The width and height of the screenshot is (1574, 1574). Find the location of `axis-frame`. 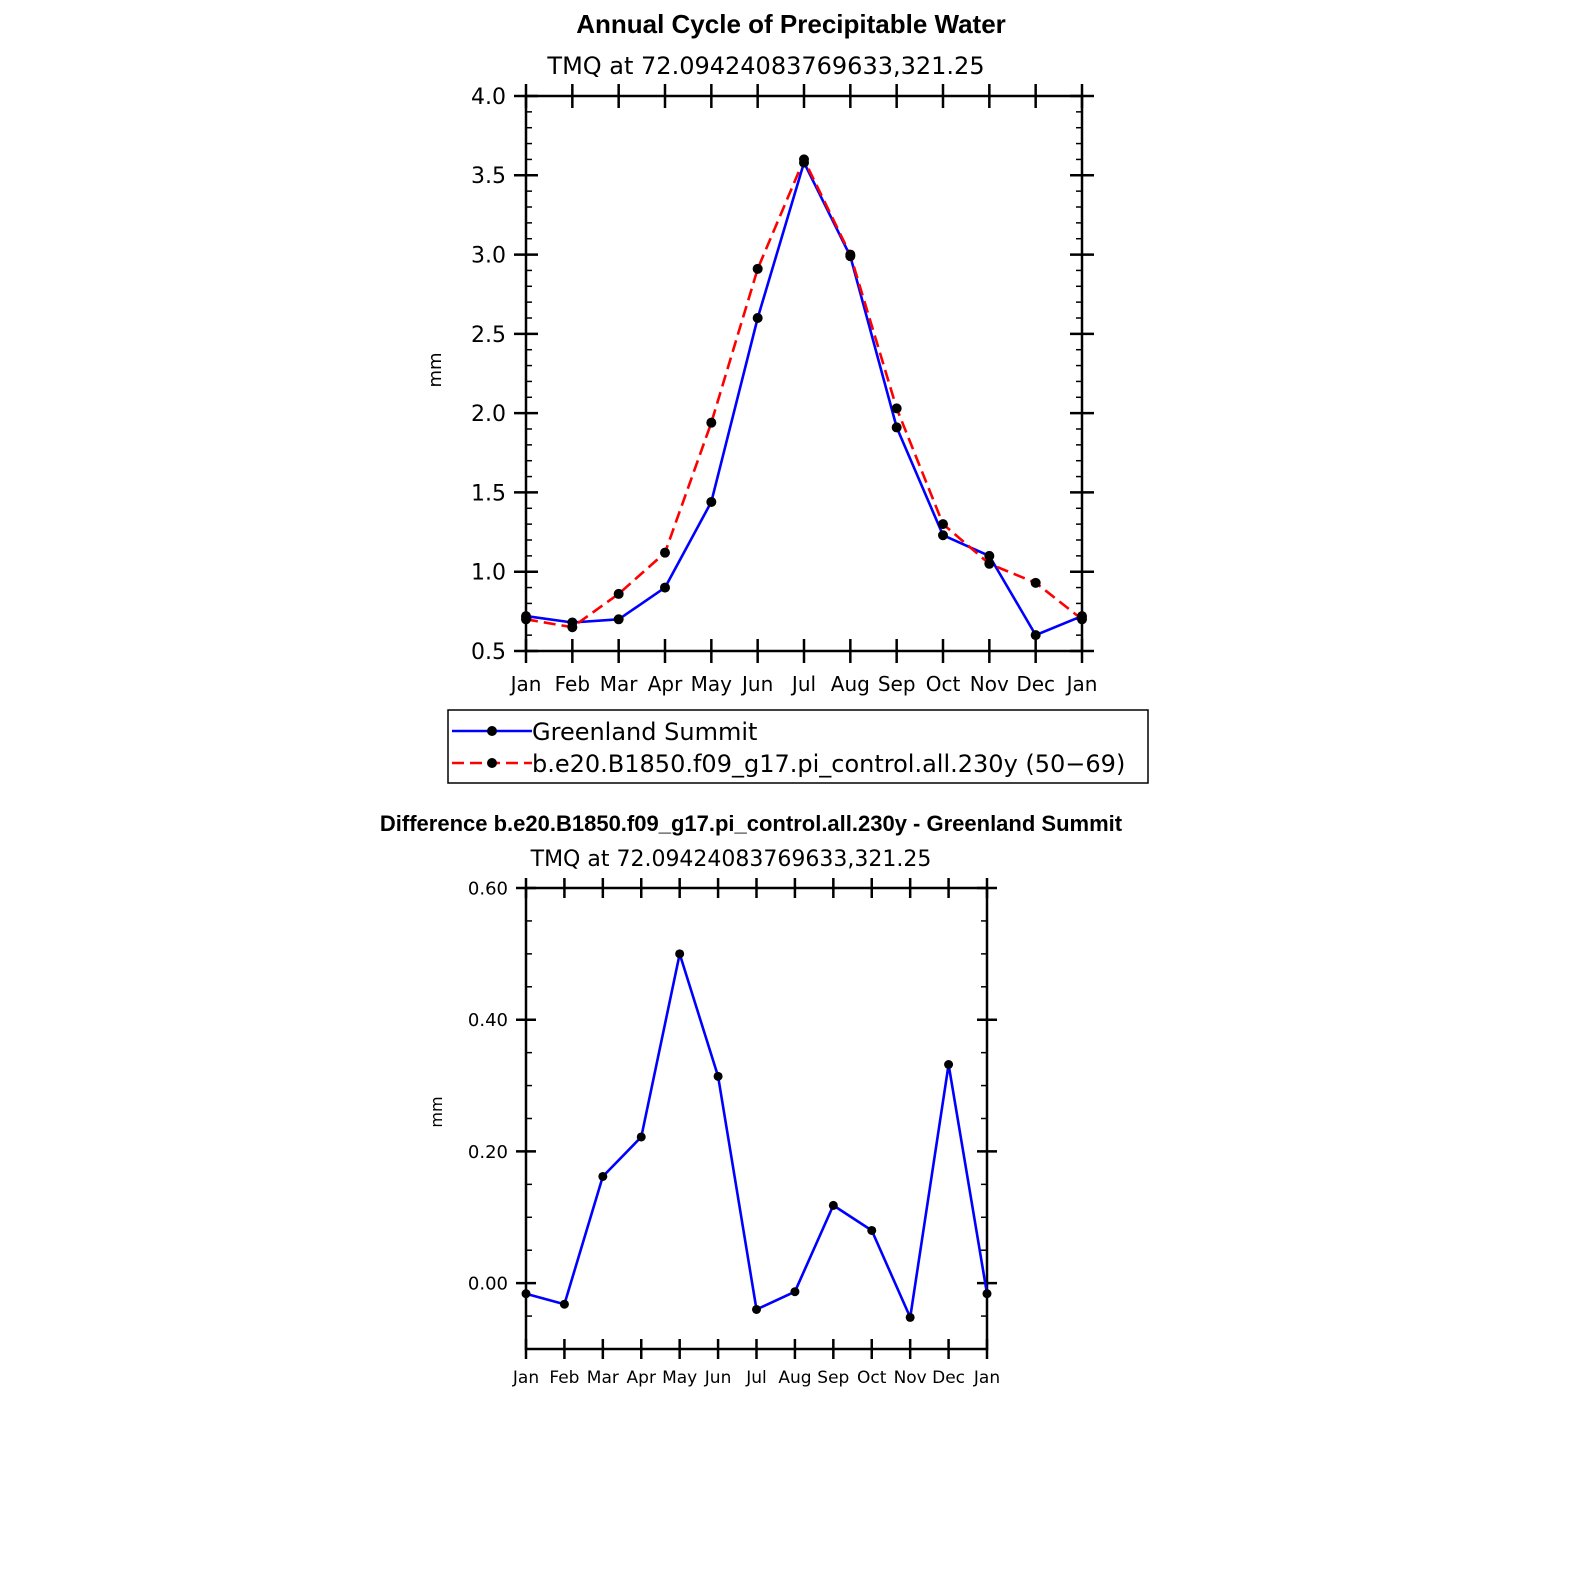

axis-frame is located at coordinates (756, 1118).